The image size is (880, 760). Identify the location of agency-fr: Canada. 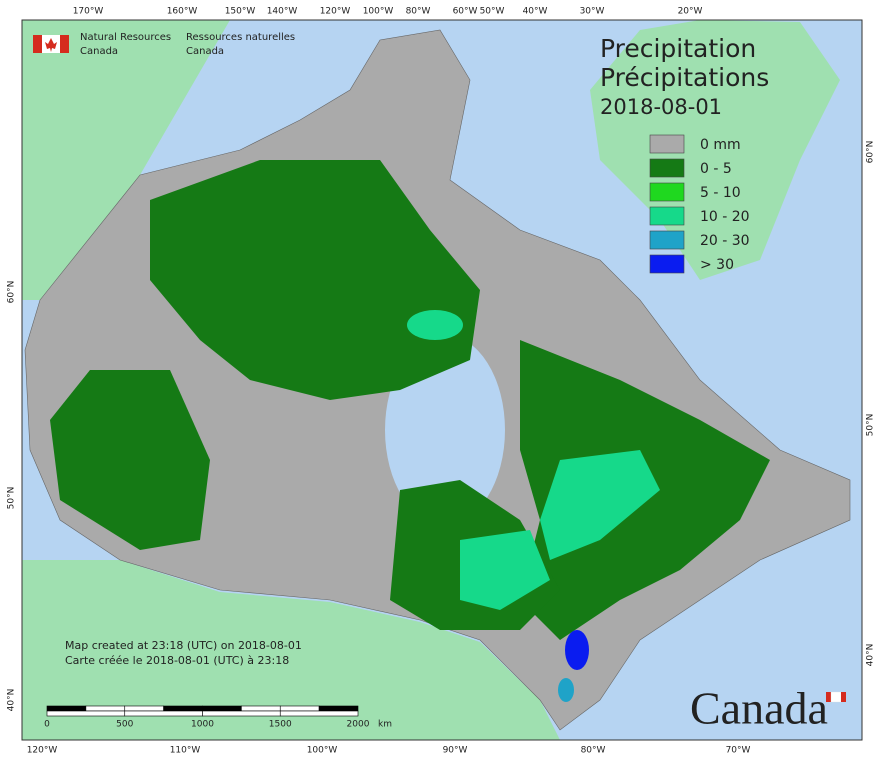
(205, 51).